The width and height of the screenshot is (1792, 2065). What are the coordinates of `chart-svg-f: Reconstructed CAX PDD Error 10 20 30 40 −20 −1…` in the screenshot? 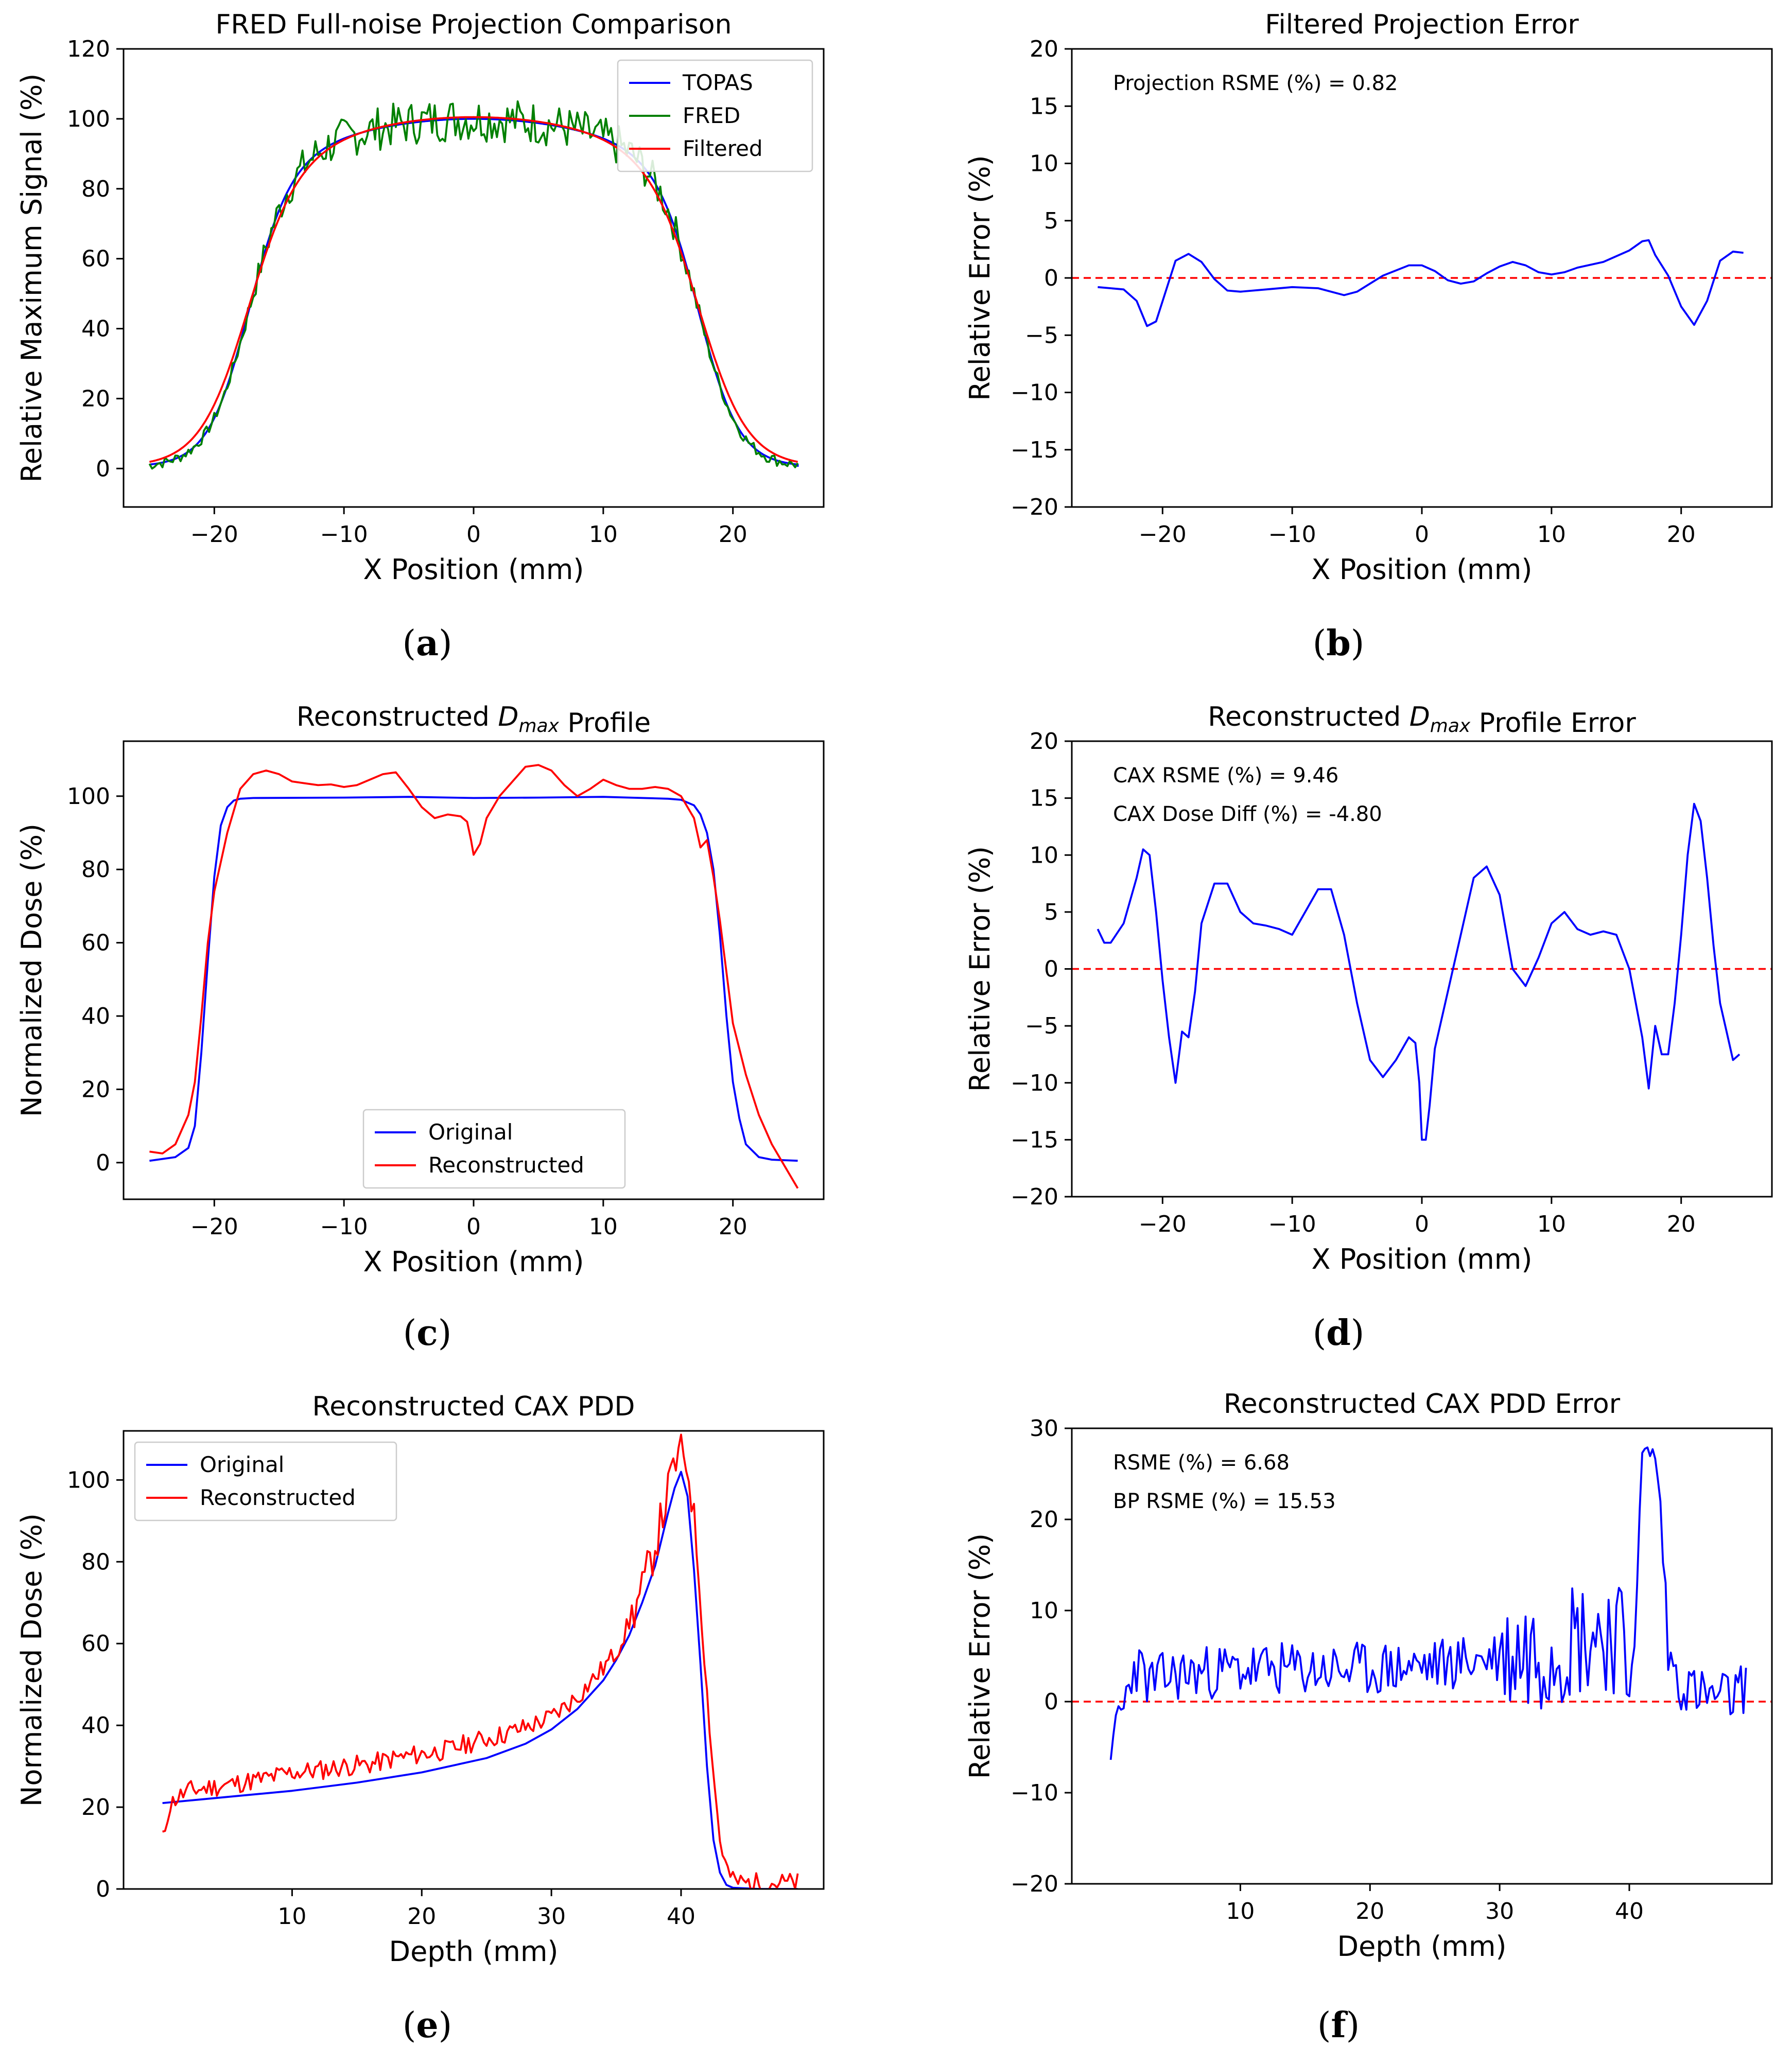 It's located at (1369, 1676).